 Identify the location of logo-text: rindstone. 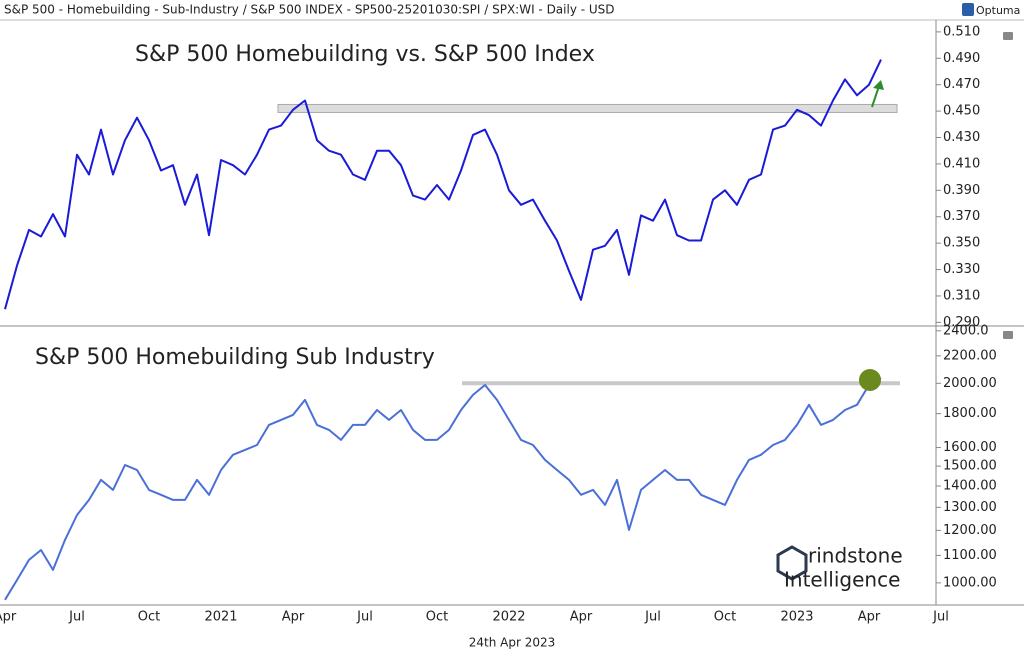
(855, 556).